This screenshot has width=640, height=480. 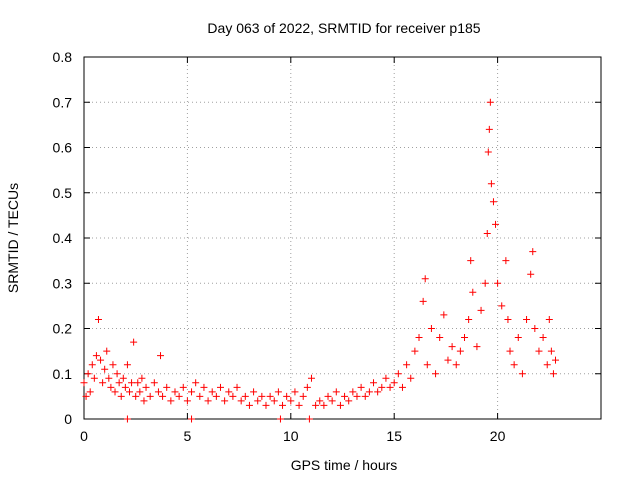 I want to click on y-tick-label: 0.5, so click(x=63, y=193).